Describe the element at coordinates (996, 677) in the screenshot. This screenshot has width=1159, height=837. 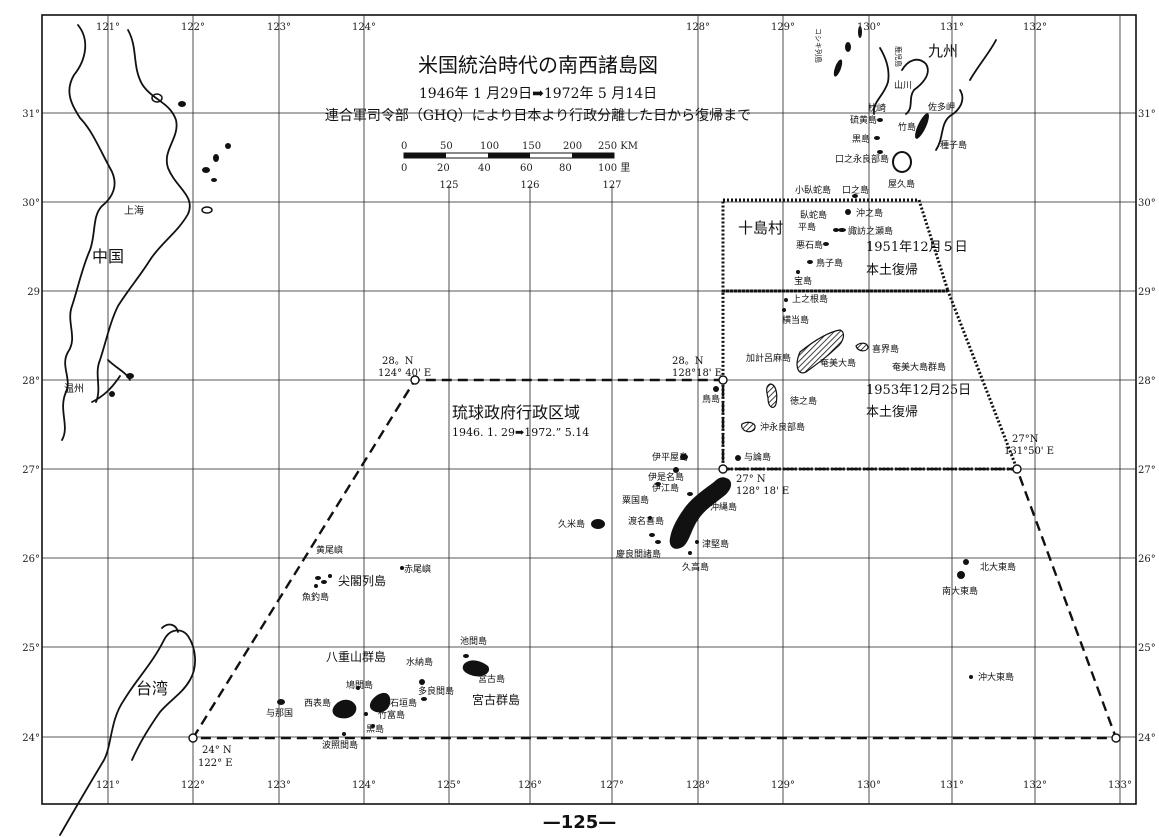
I see `place-okidaito: 沖大東島` at that location.